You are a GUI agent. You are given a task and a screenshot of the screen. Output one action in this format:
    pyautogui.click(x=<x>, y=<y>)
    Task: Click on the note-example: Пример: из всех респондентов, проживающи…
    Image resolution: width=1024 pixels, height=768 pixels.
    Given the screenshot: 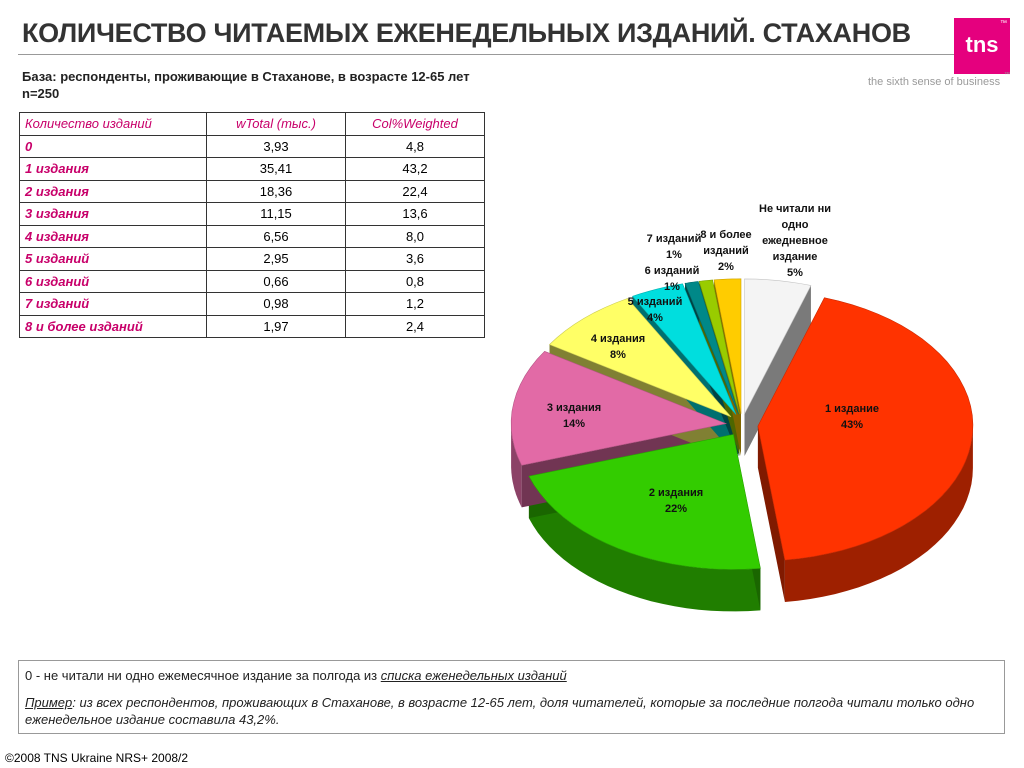 What is the action you would take?
    pyautogui.click(x=507, y=711)
    